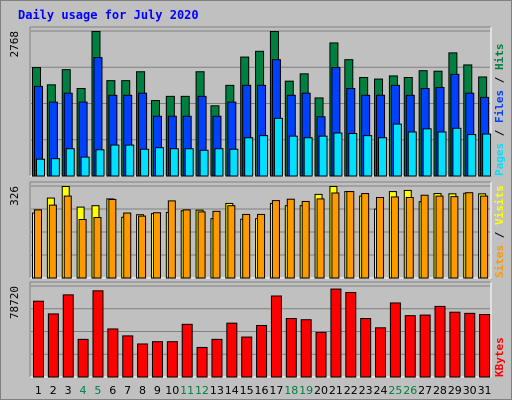 The height and width of the screenshot is (400, 512). Describe the element at coordinates (336, 390) in the screenshot. I see `x-tick-day-21: 21` at that location.